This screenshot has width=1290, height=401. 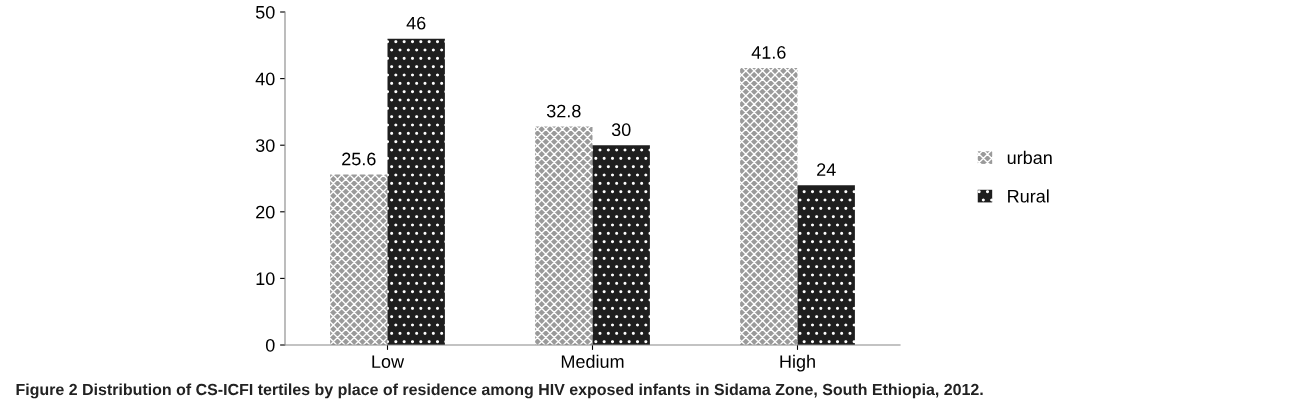 What do you see at coordinates (621, 130) in the screenshot?
I see `data-label: 30` at bounding box center [621, 130].